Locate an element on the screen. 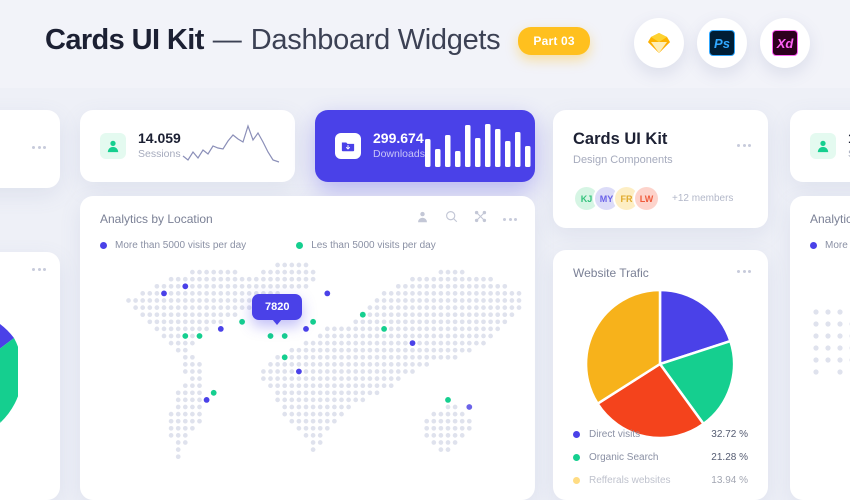  traffic-pie-chart is located at coordinates (661, 367).